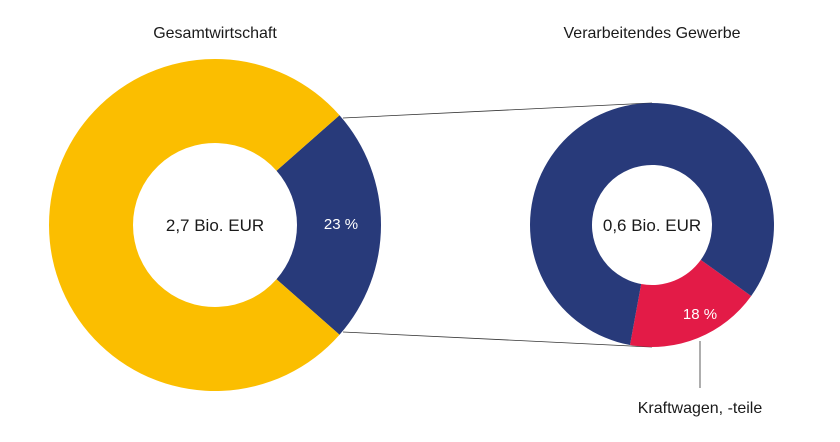  I want to click on right-chart-title: Verarbeitendes Gewerbe, so click(652, 33).